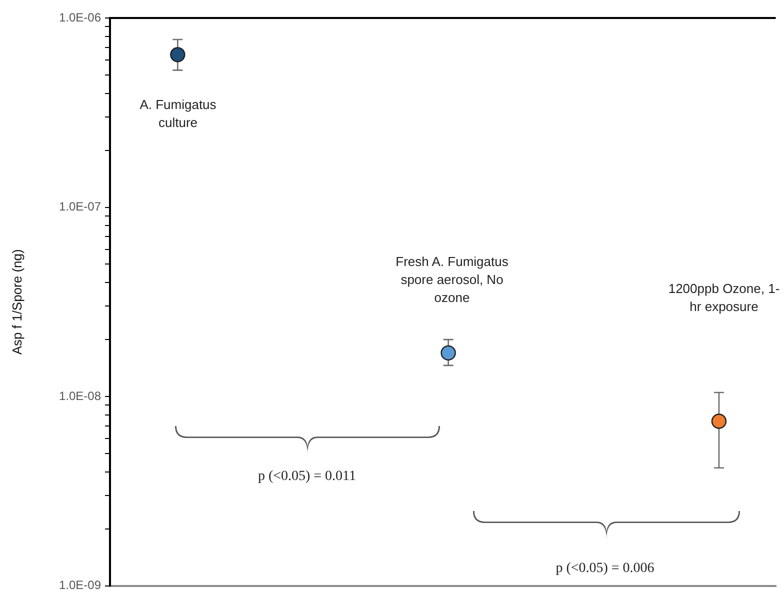 This screenshot has height=597, width=784. I want to click on annotation: 1200ppb Ozone, 1-hr exposure, so click(724, 298).